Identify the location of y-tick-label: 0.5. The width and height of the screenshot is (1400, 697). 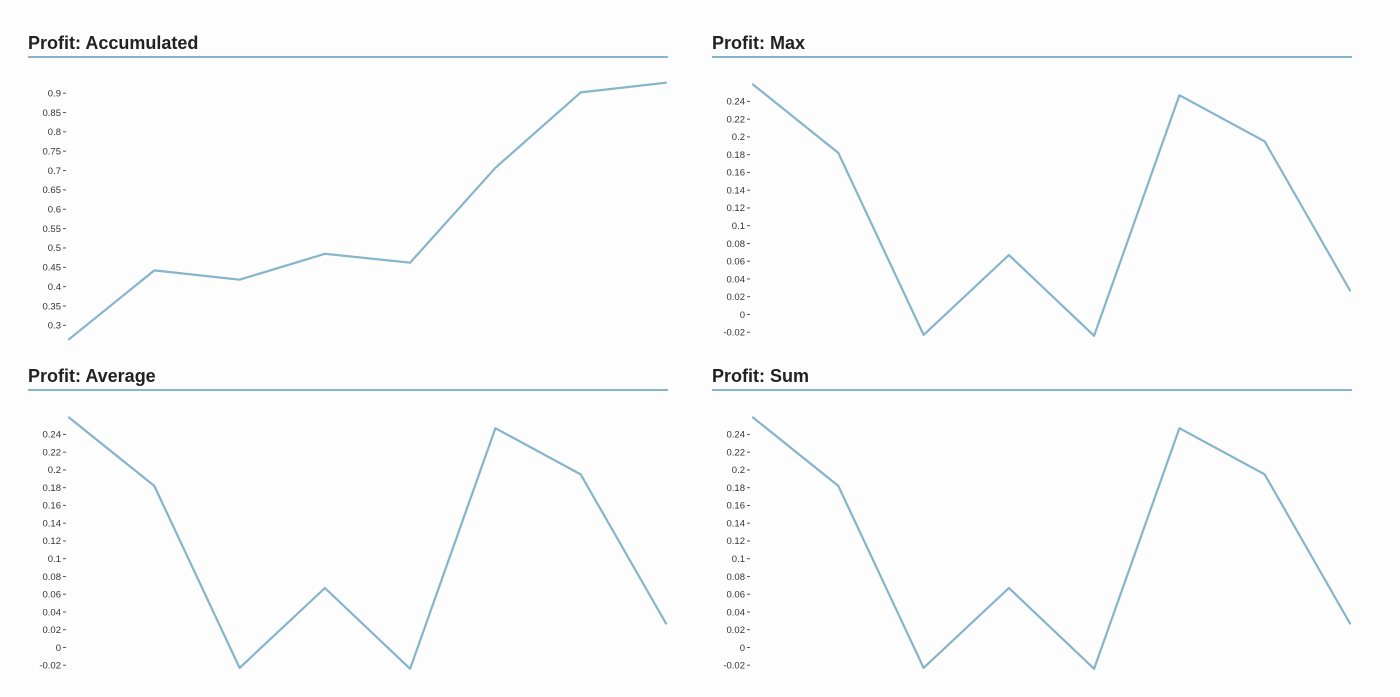
(54, 248).